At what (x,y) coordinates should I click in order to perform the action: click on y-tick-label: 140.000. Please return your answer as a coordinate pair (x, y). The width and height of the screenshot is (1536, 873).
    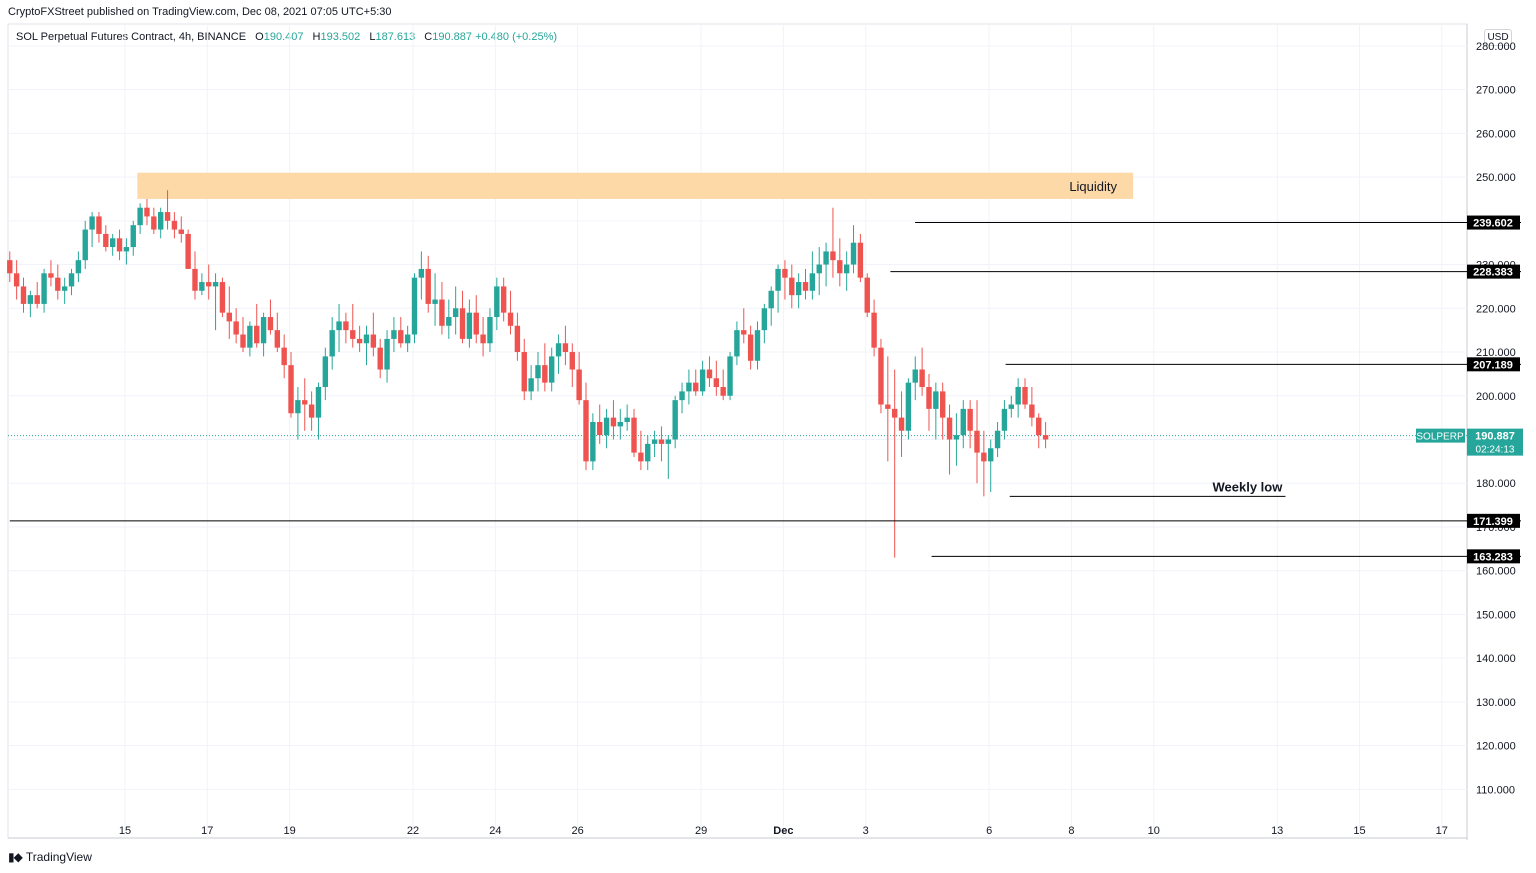
    Looking at the image, I should click on (1496, 659).